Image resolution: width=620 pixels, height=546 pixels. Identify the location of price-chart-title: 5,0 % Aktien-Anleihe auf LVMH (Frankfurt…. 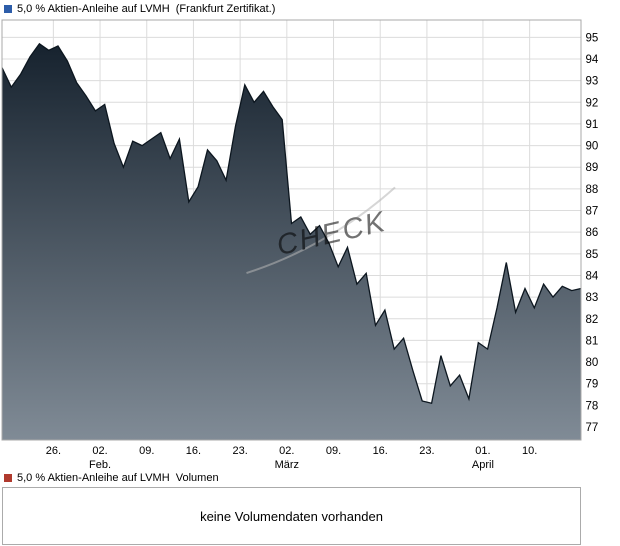
(146, 9).